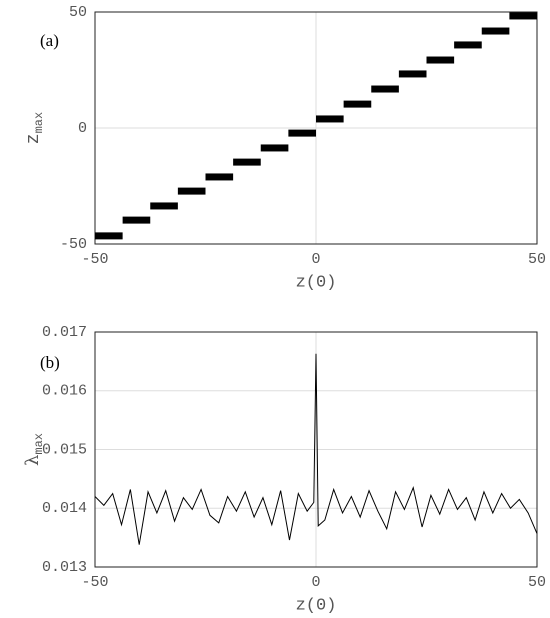 This screenshot has height=618, width=550. I want to click on y-tick-label: 0.016, so click(64, 391).